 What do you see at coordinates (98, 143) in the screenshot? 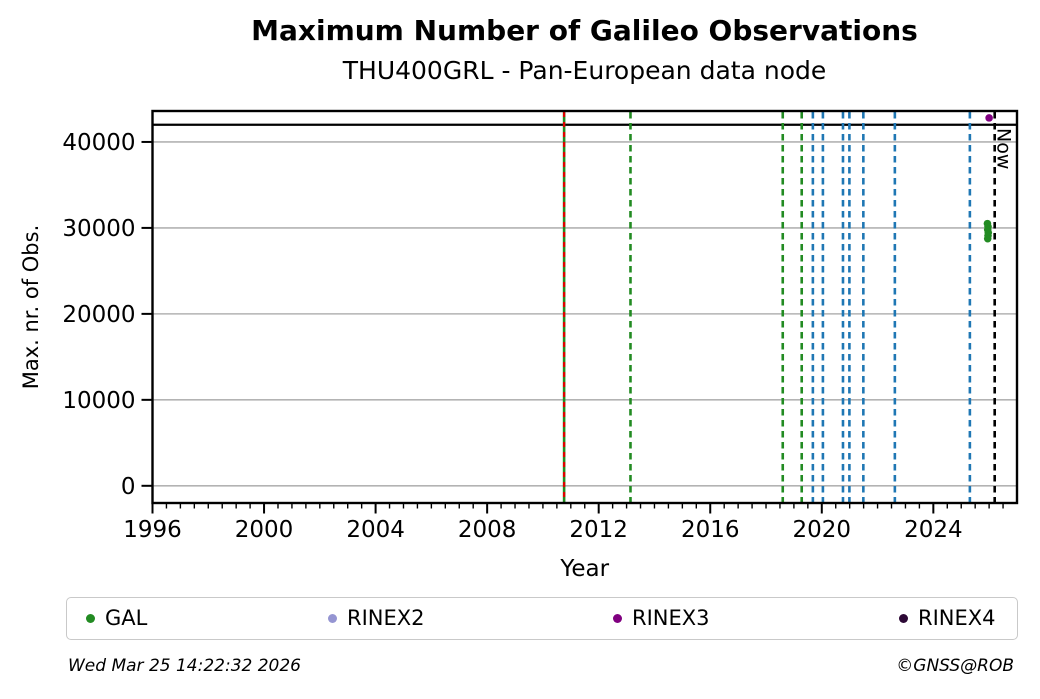
I see `y-tick-label: 40000` at bounding box center [98, 143].